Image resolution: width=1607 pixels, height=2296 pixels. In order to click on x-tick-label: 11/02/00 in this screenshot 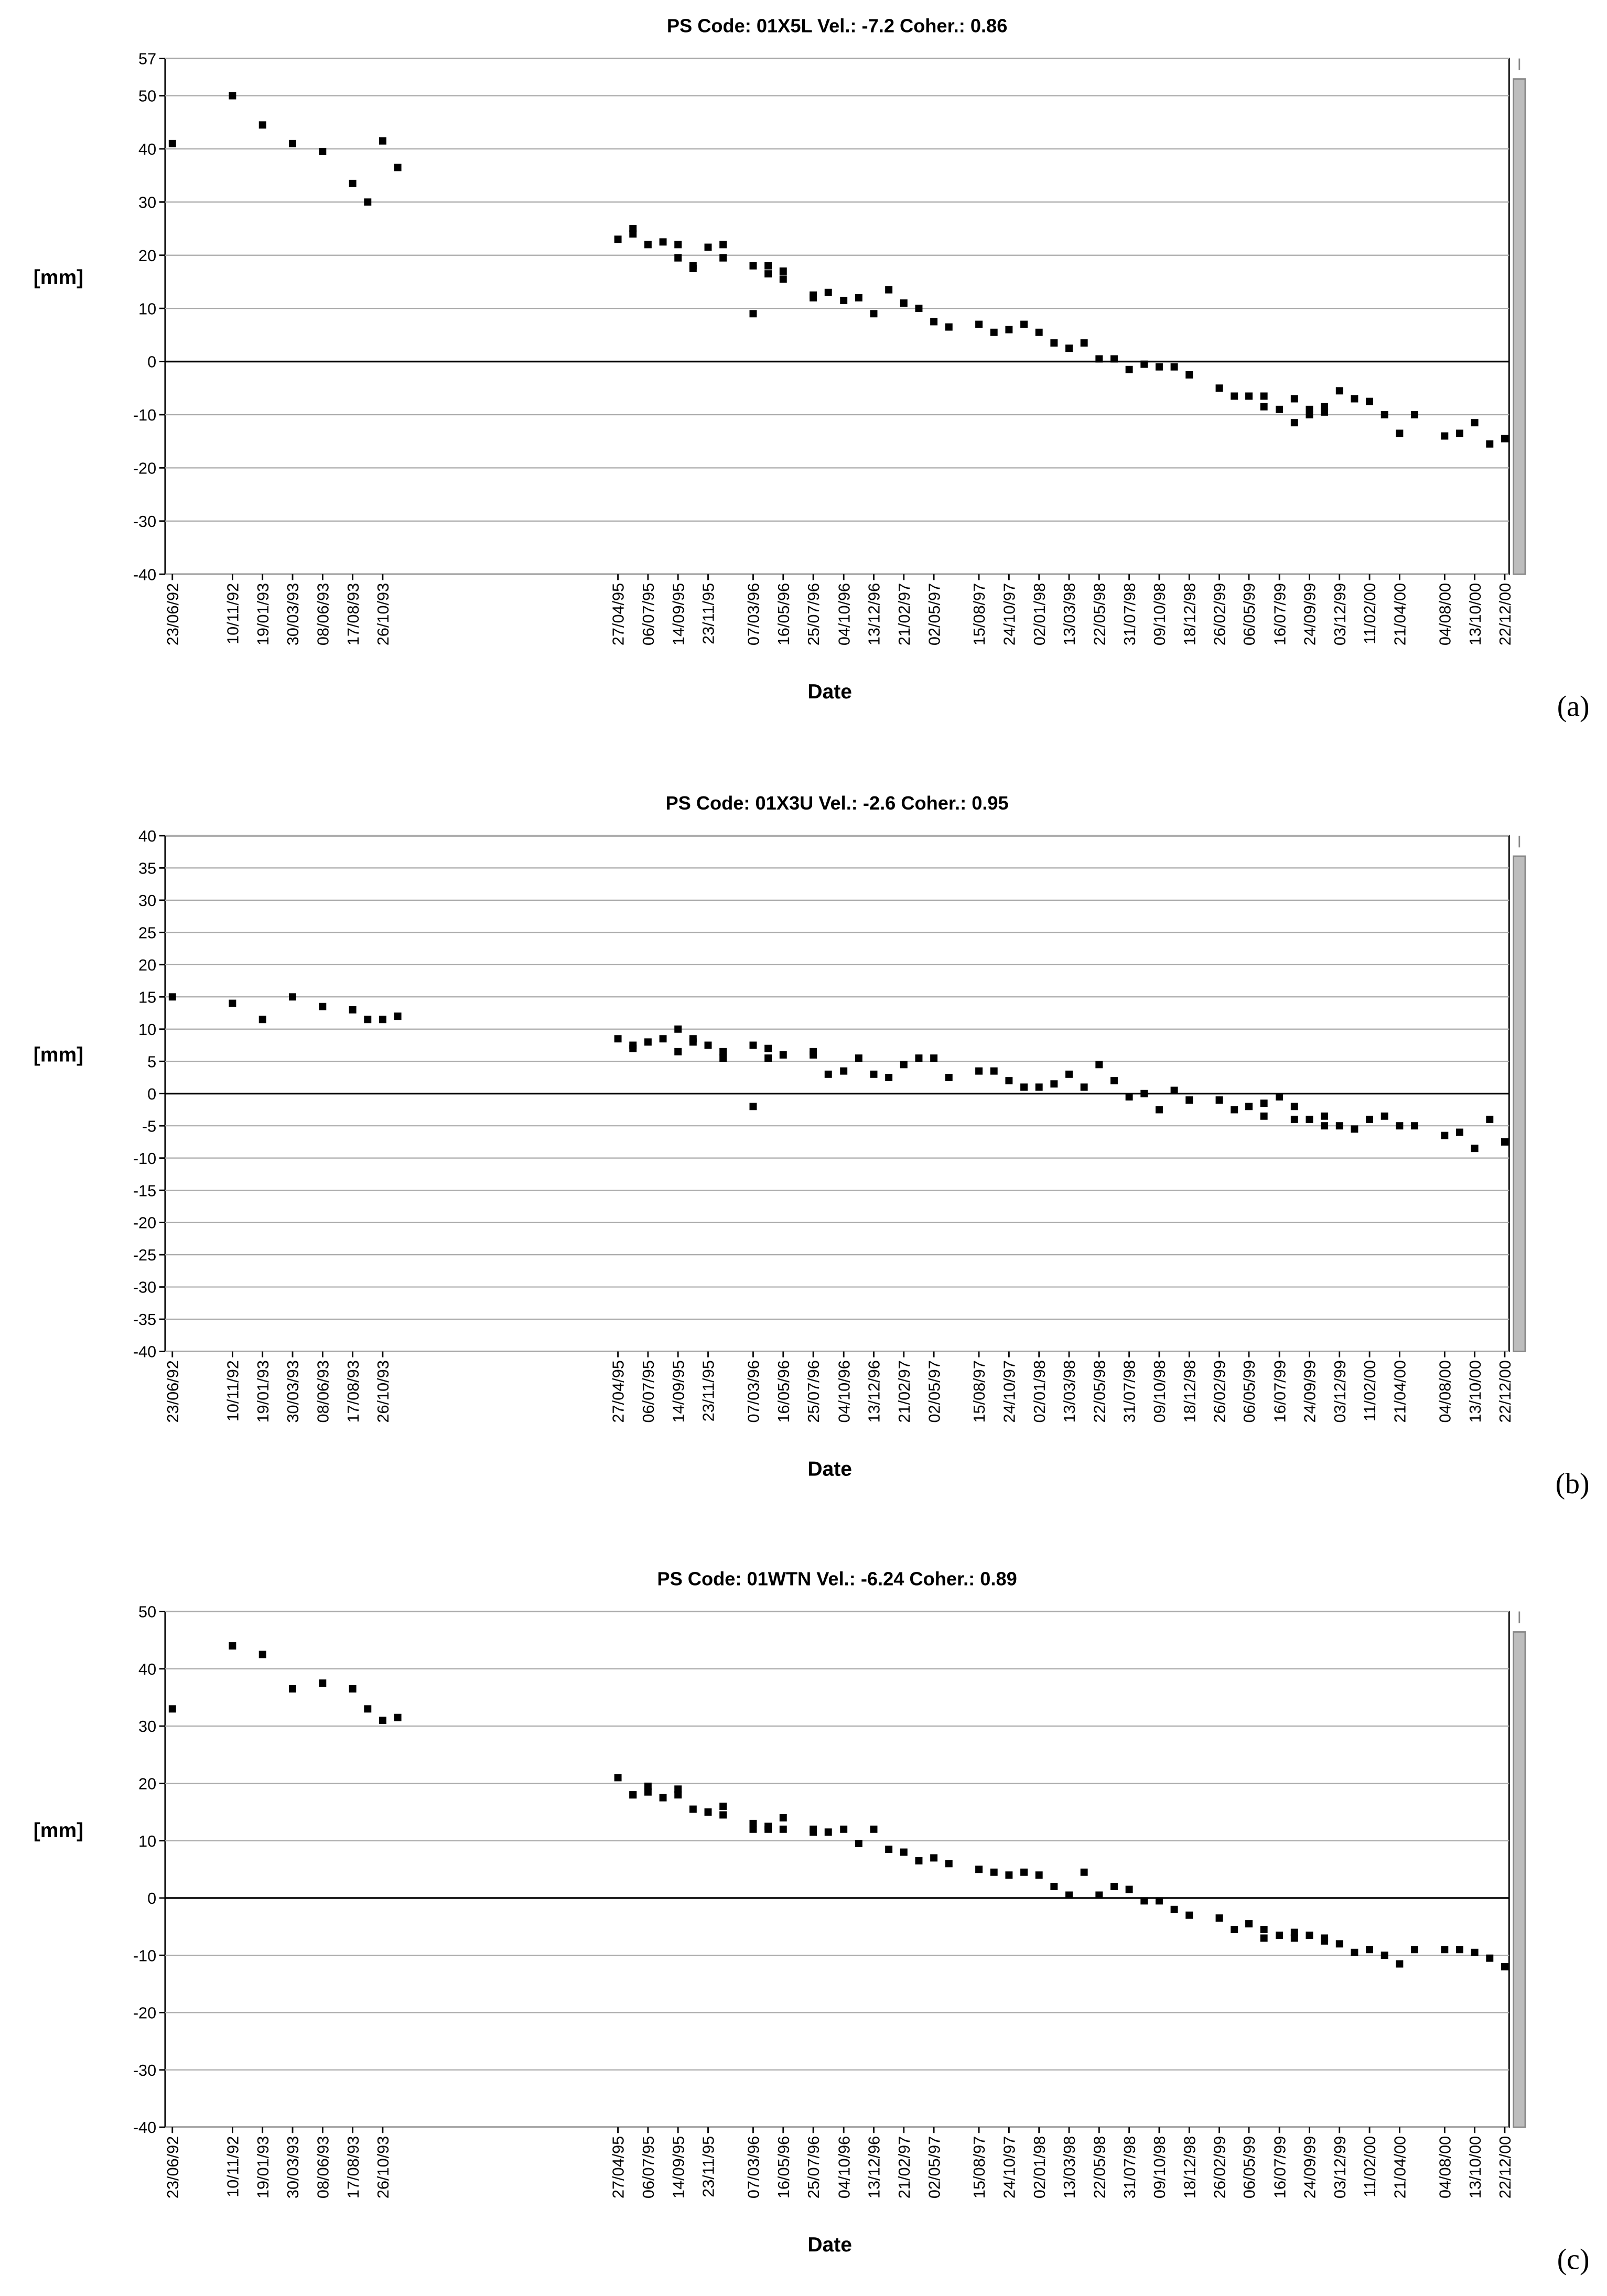, I will do `click(1370, 2166)`.